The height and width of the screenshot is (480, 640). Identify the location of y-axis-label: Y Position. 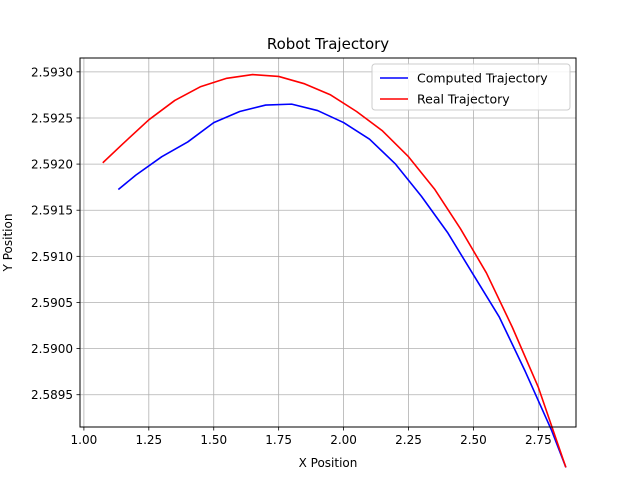
(8, 243).